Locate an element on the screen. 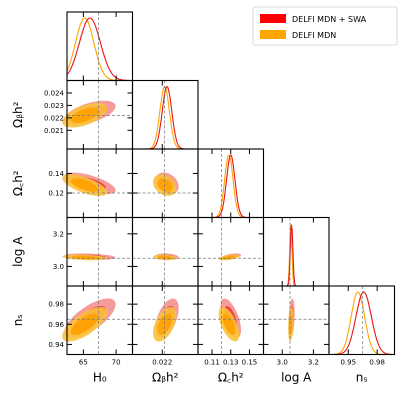 This screenshot has height=406, width=407. panel-ns-vs-ns is located at coordinates (362, 320).